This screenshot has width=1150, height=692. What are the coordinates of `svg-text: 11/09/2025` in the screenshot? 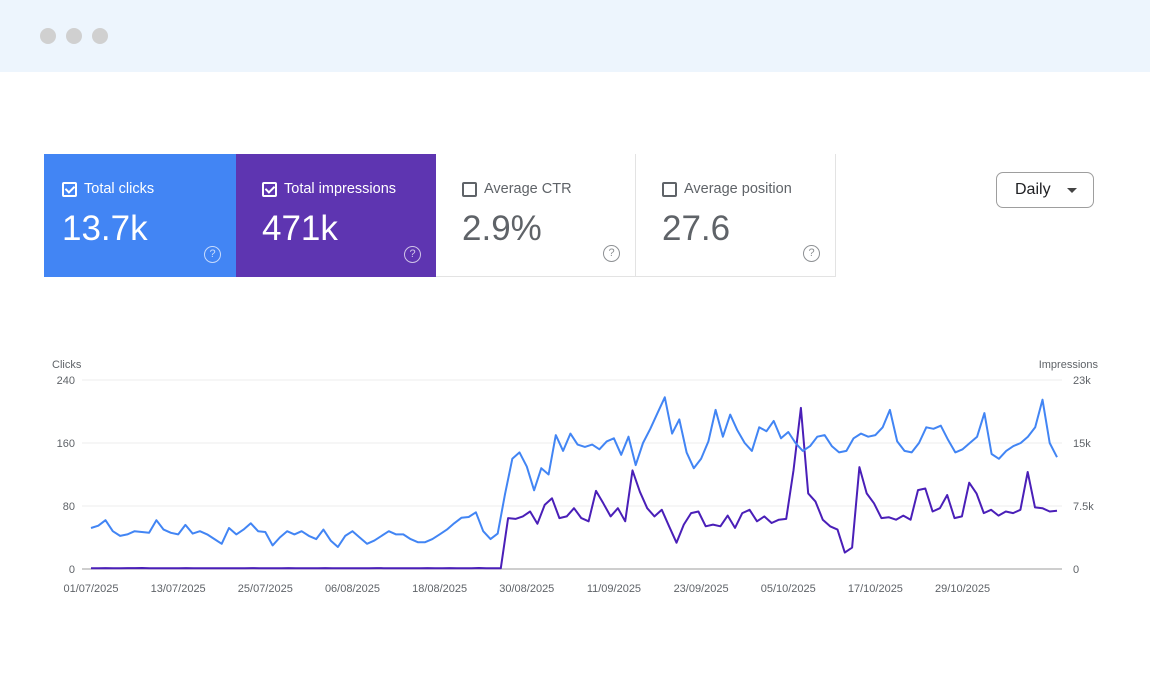 It's located at (614, 589).